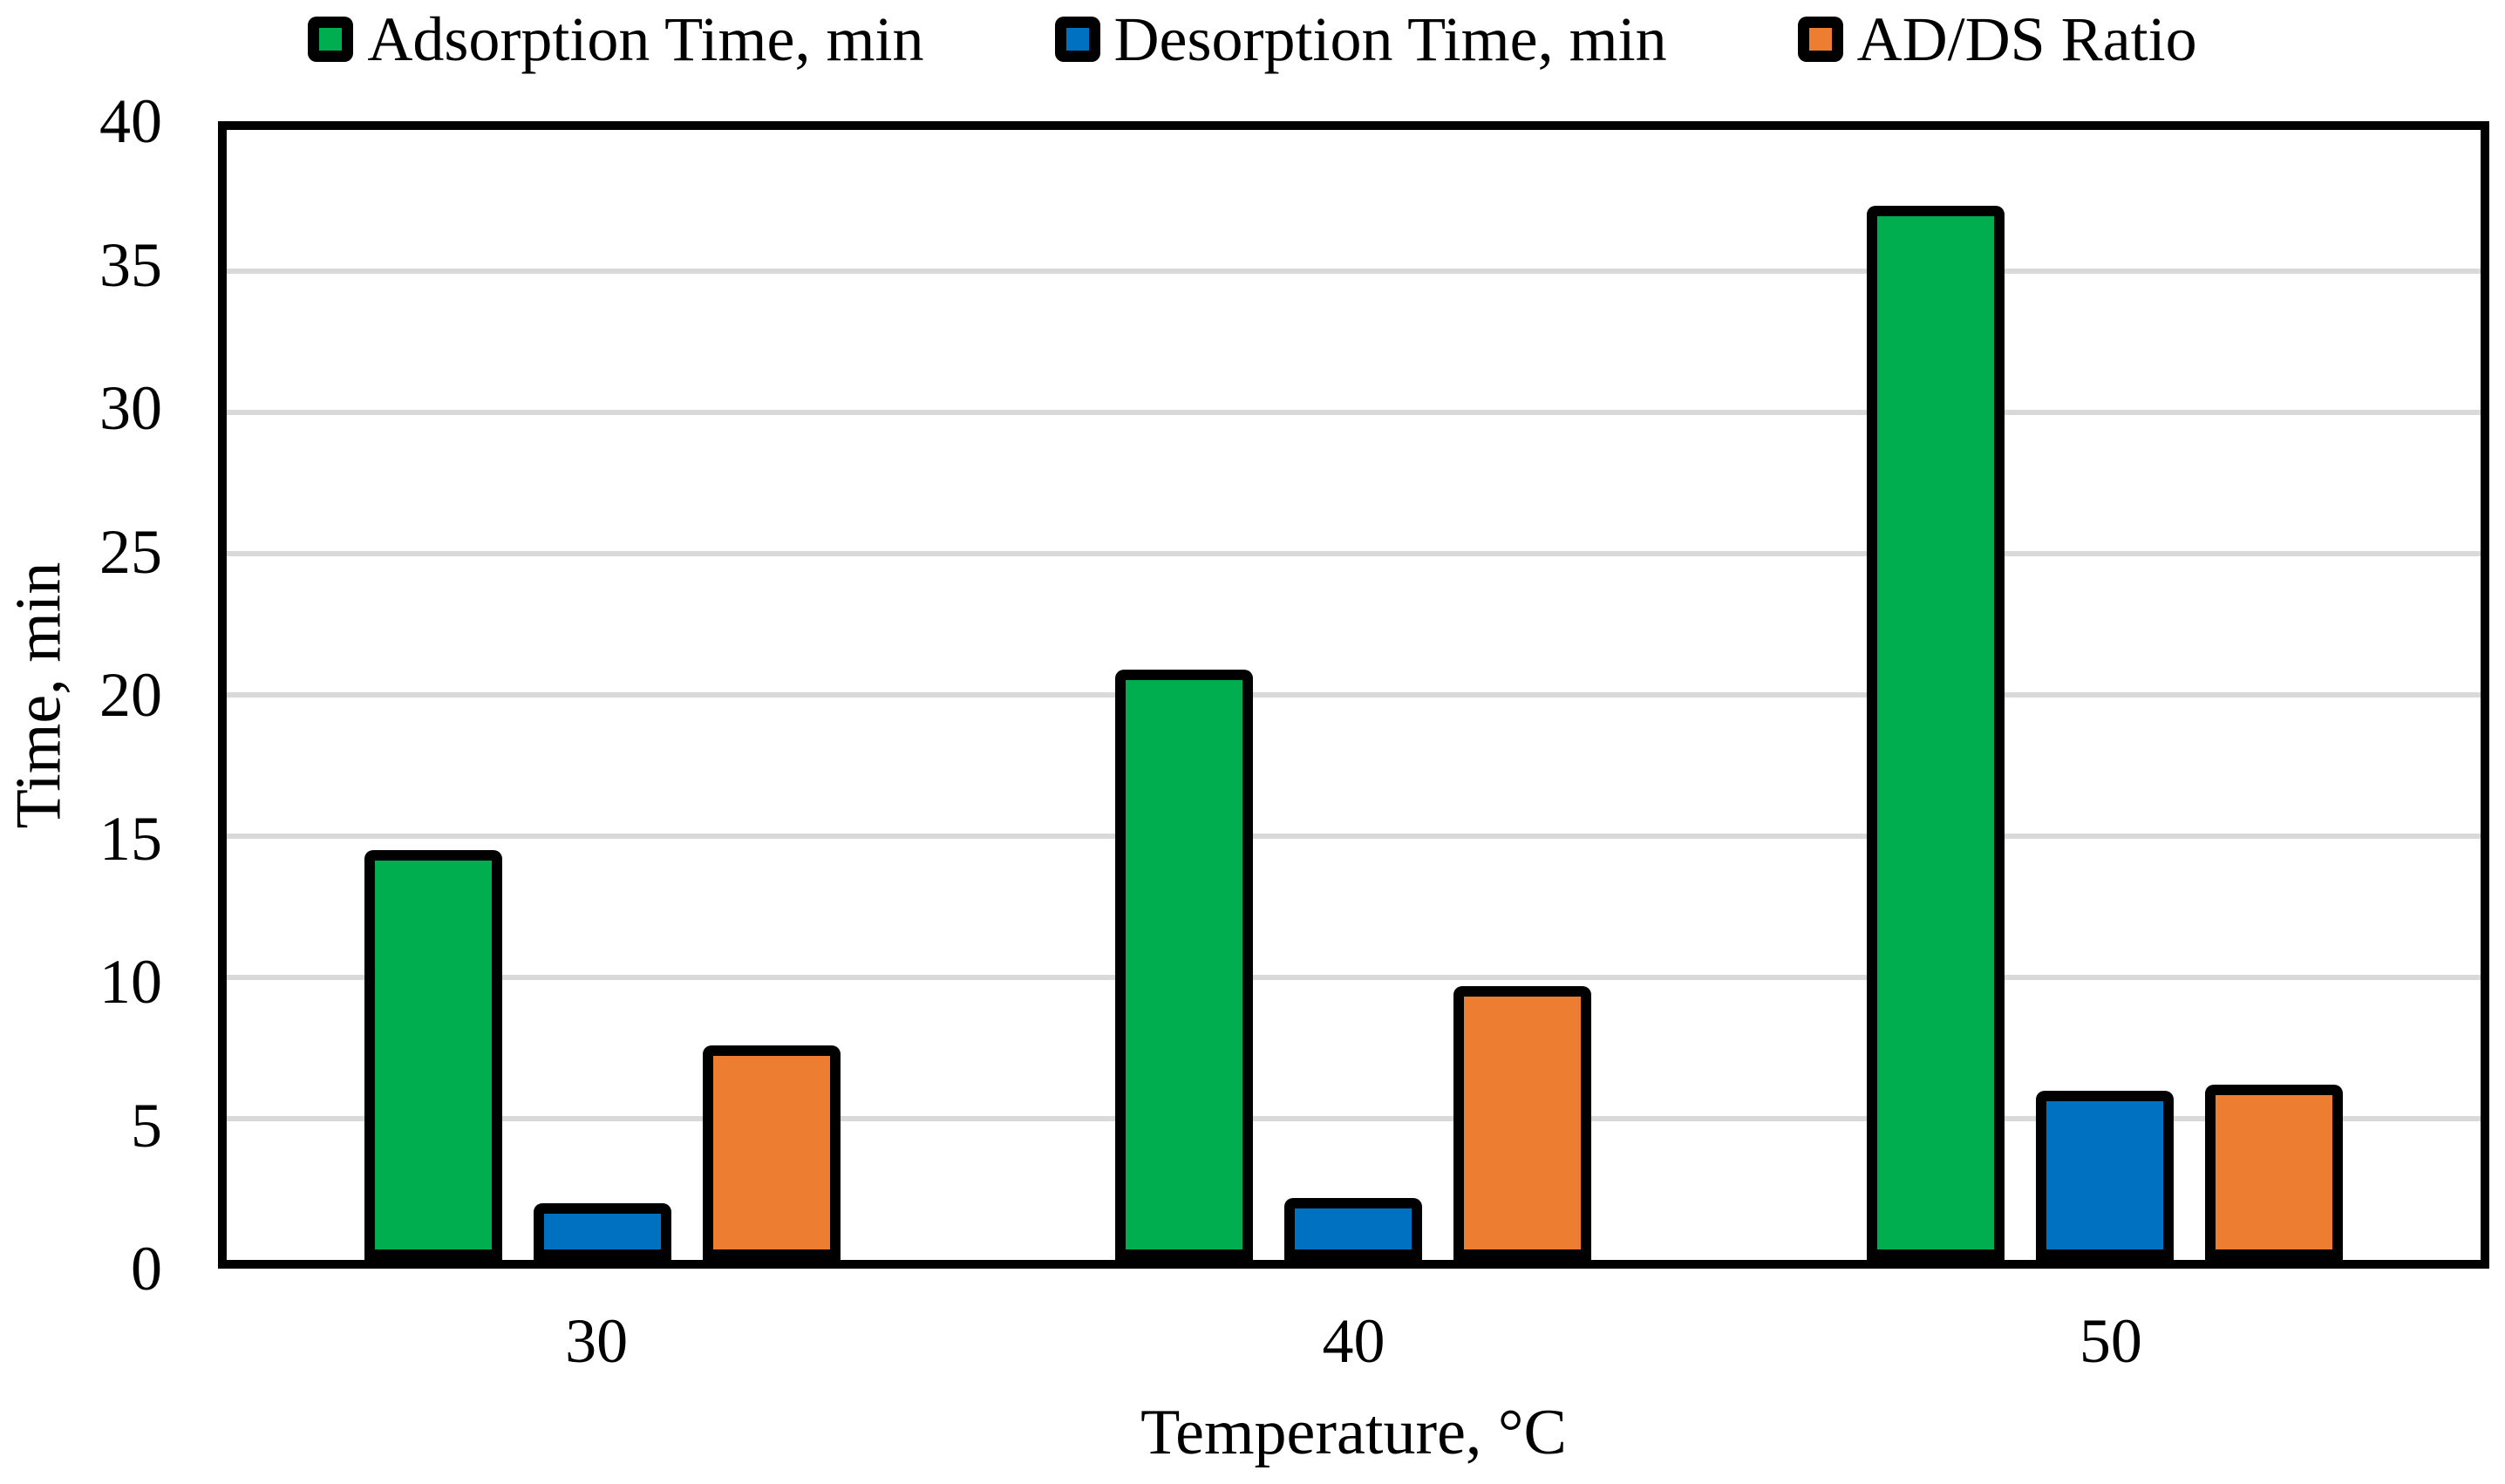  I want to click on y-tick-label-15: 15, so click(130, 838).